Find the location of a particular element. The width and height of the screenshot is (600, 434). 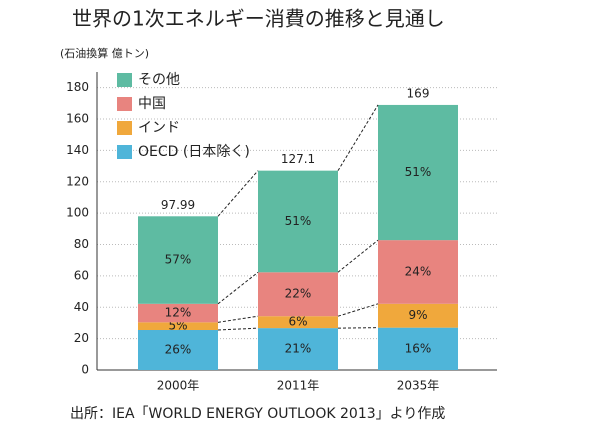

y-tick-label: 60 is located at coordinates (81, 275).